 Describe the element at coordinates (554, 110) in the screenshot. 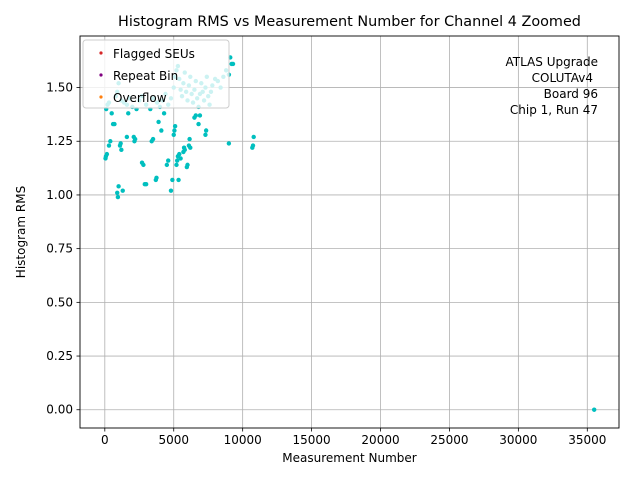

I see `annotation-line-4: Chip 1, Run 47` at that location.